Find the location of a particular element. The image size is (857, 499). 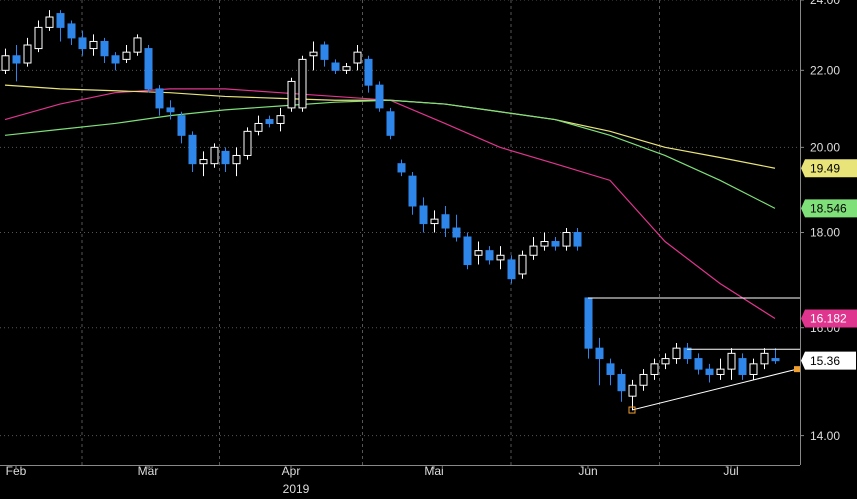

x-tick-label: Feb is located at coordinates (16, 471).